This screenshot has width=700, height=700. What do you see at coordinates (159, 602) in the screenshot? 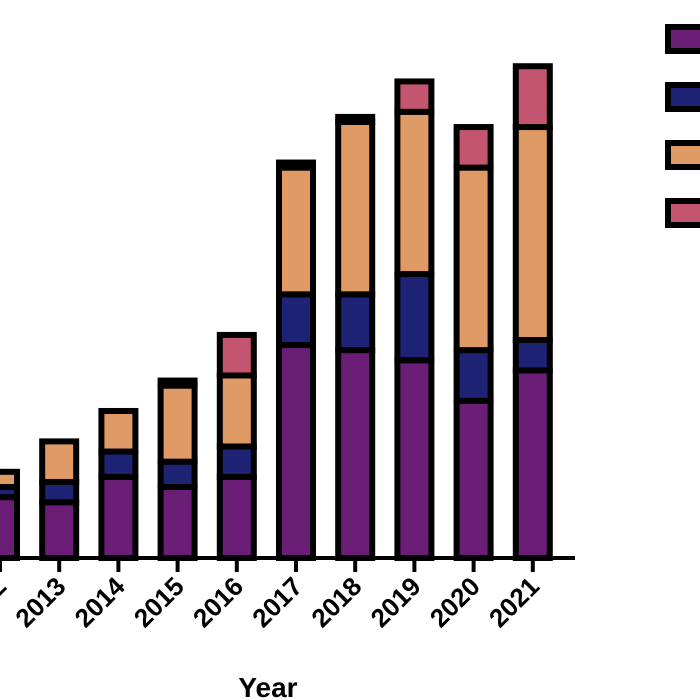
I see `x-tick-label-2015: 2015` at bounding box center [159, 602].